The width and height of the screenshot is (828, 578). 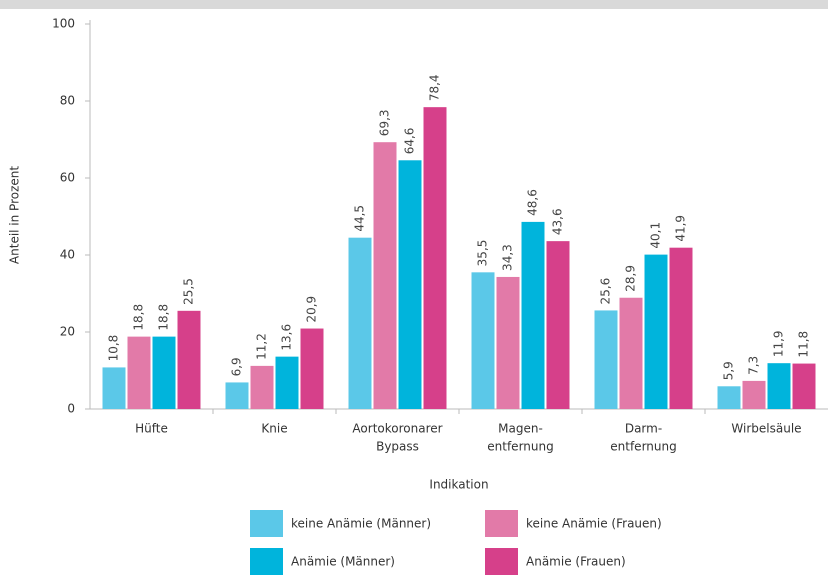 What do you see at coordinates (67, 101) in the screenshot?
I see `y-tick-label: 80` at bounding box center [67, 101].